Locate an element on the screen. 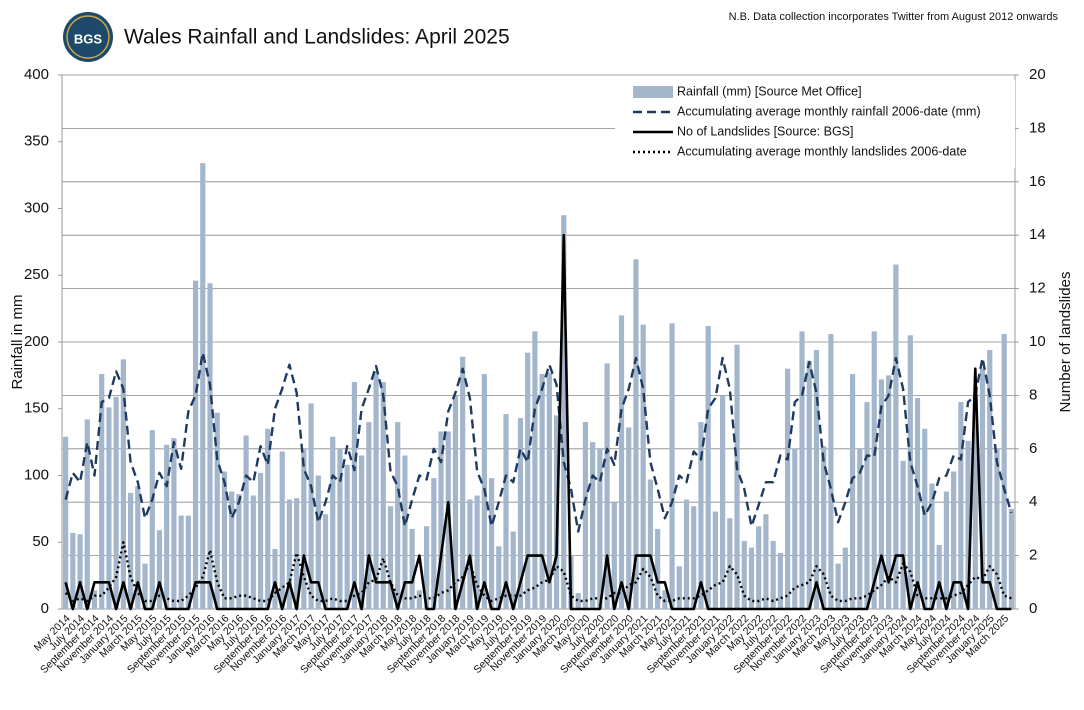  logo is located at coordinates (88, 37).